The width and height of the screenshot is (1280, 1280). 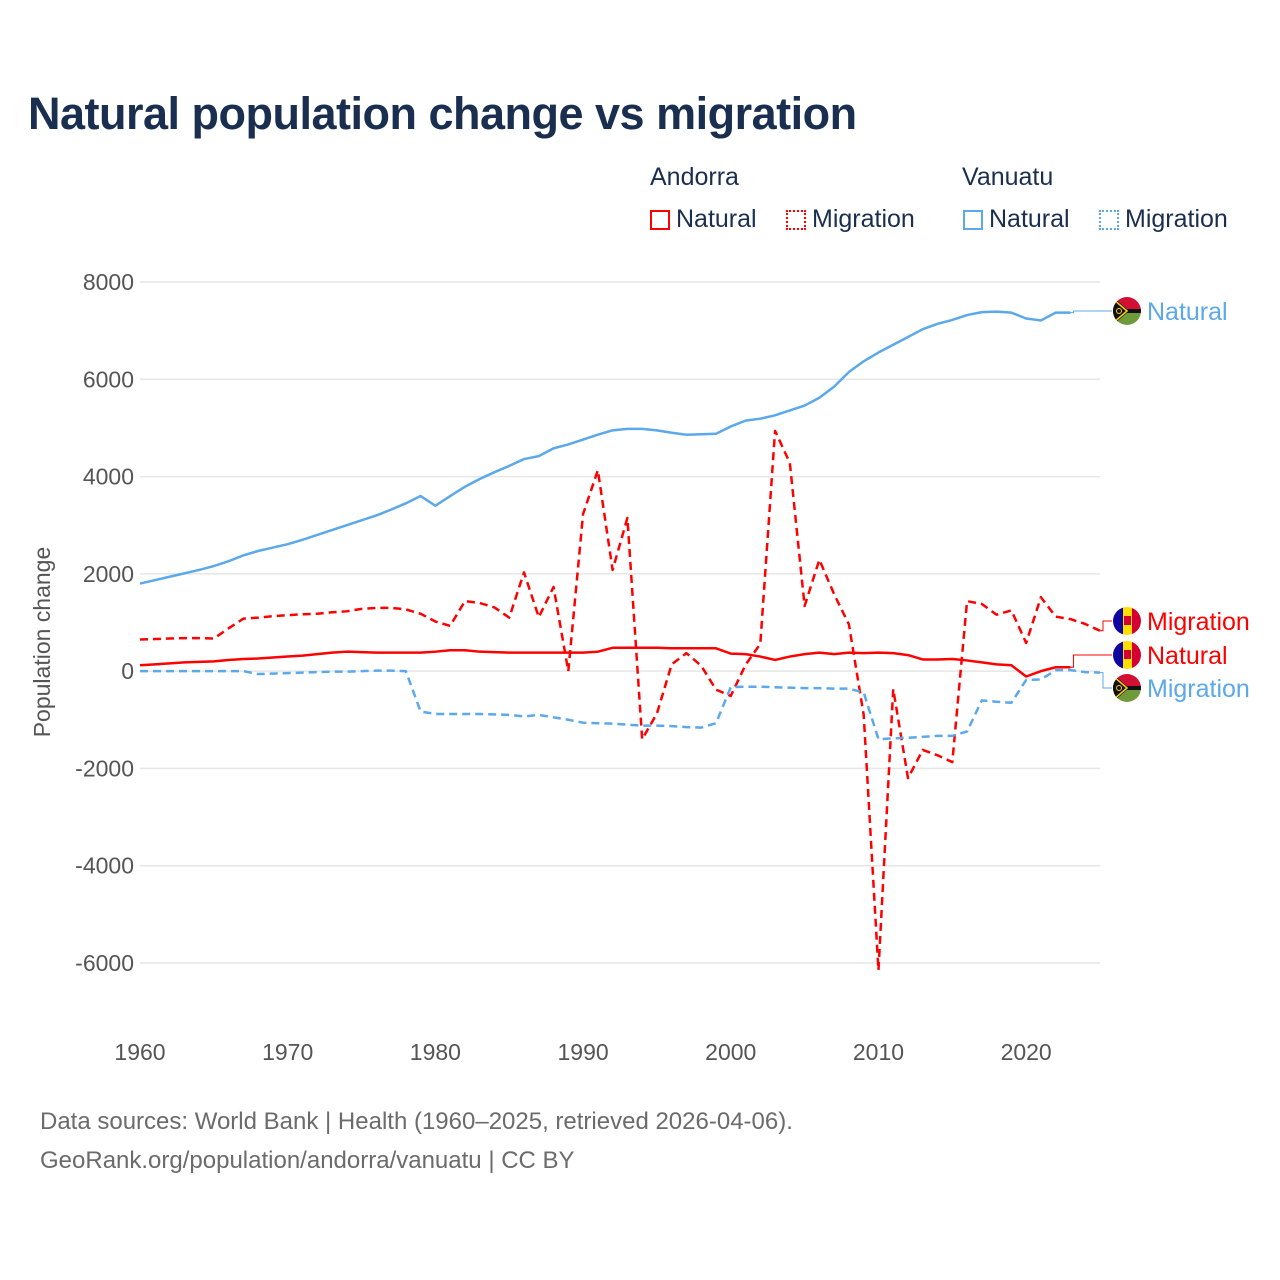 I want to click on y-tick-label: 0, so click(x=127, y=671).